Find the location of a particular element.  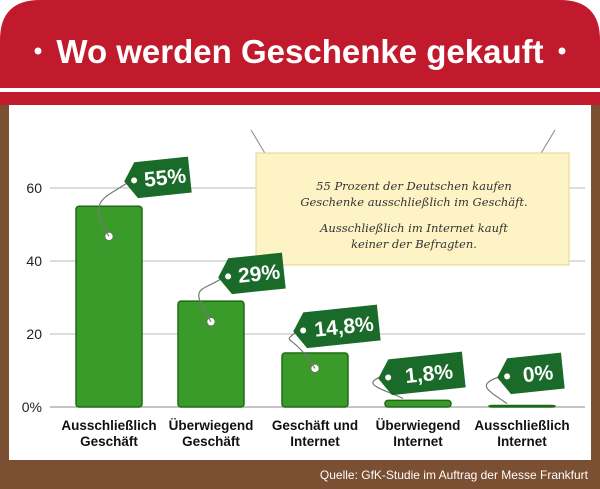

chart-title: Wo werden Geschenke gekauft is located at coordinates (299, 51).